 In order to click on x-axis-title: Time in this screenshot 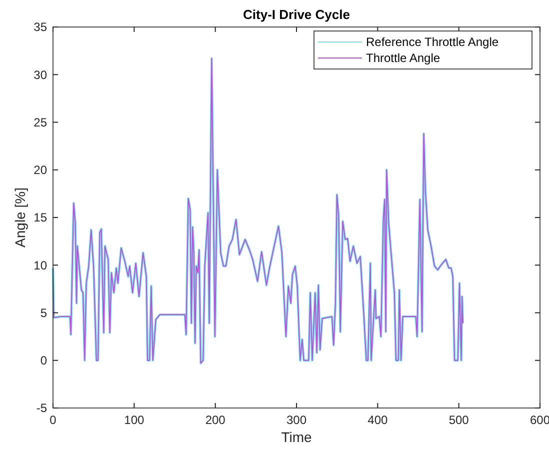, I will do `click(296, 437)`.